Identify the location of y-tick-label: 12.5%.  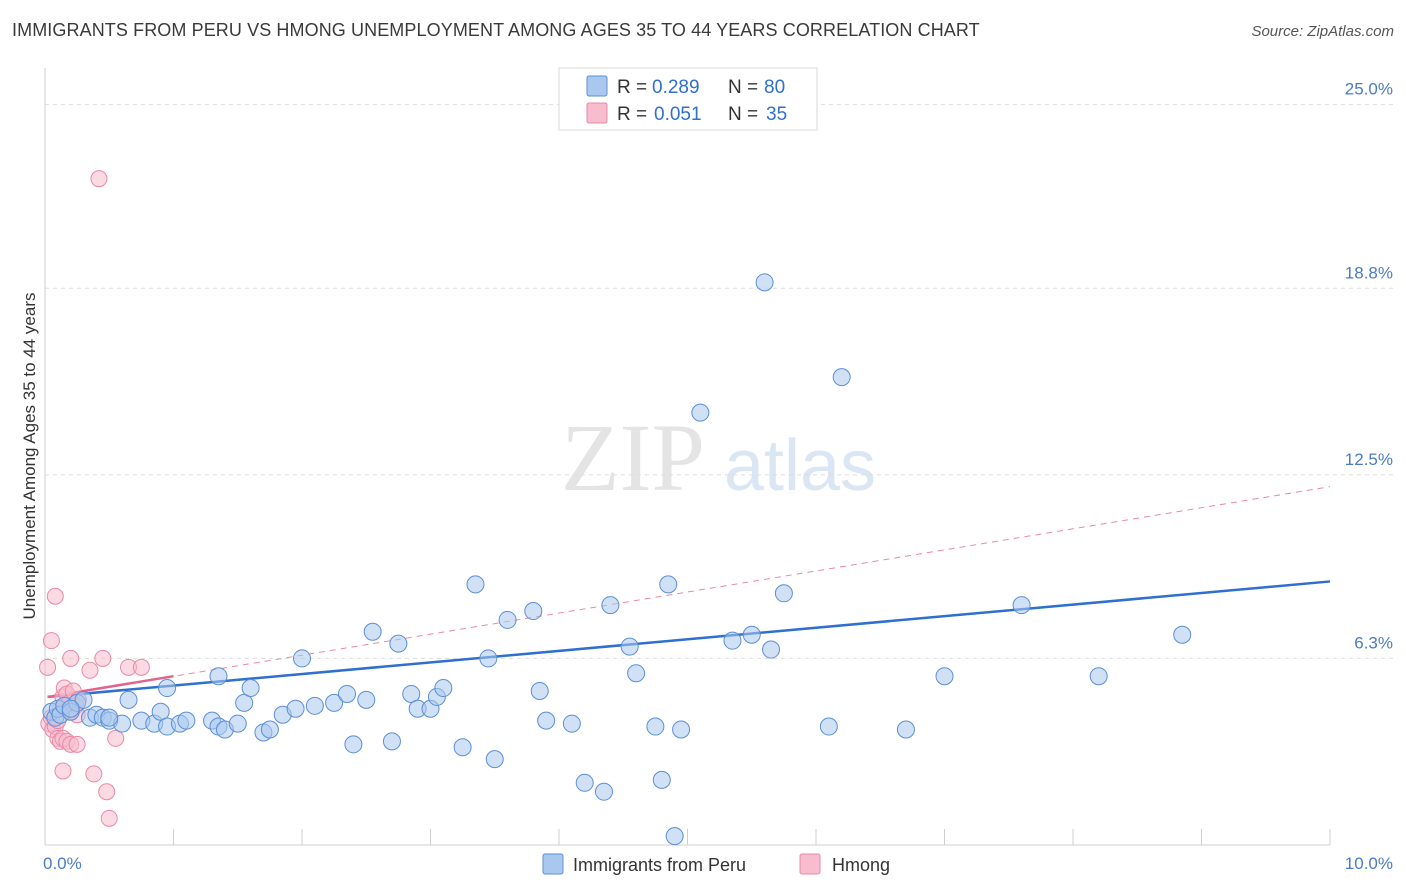
(1369, 459).